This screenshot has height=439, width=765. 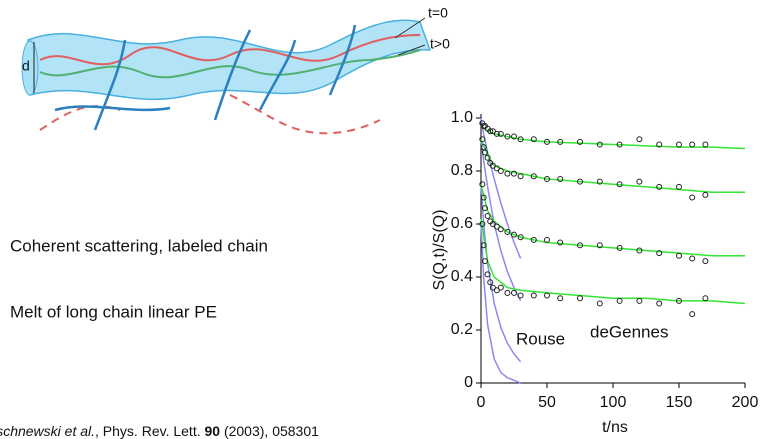 What do you see at coordinates (440, 44) in the screenshot?
I see `tpos-label: t>0` at bounding box center [440, 44].